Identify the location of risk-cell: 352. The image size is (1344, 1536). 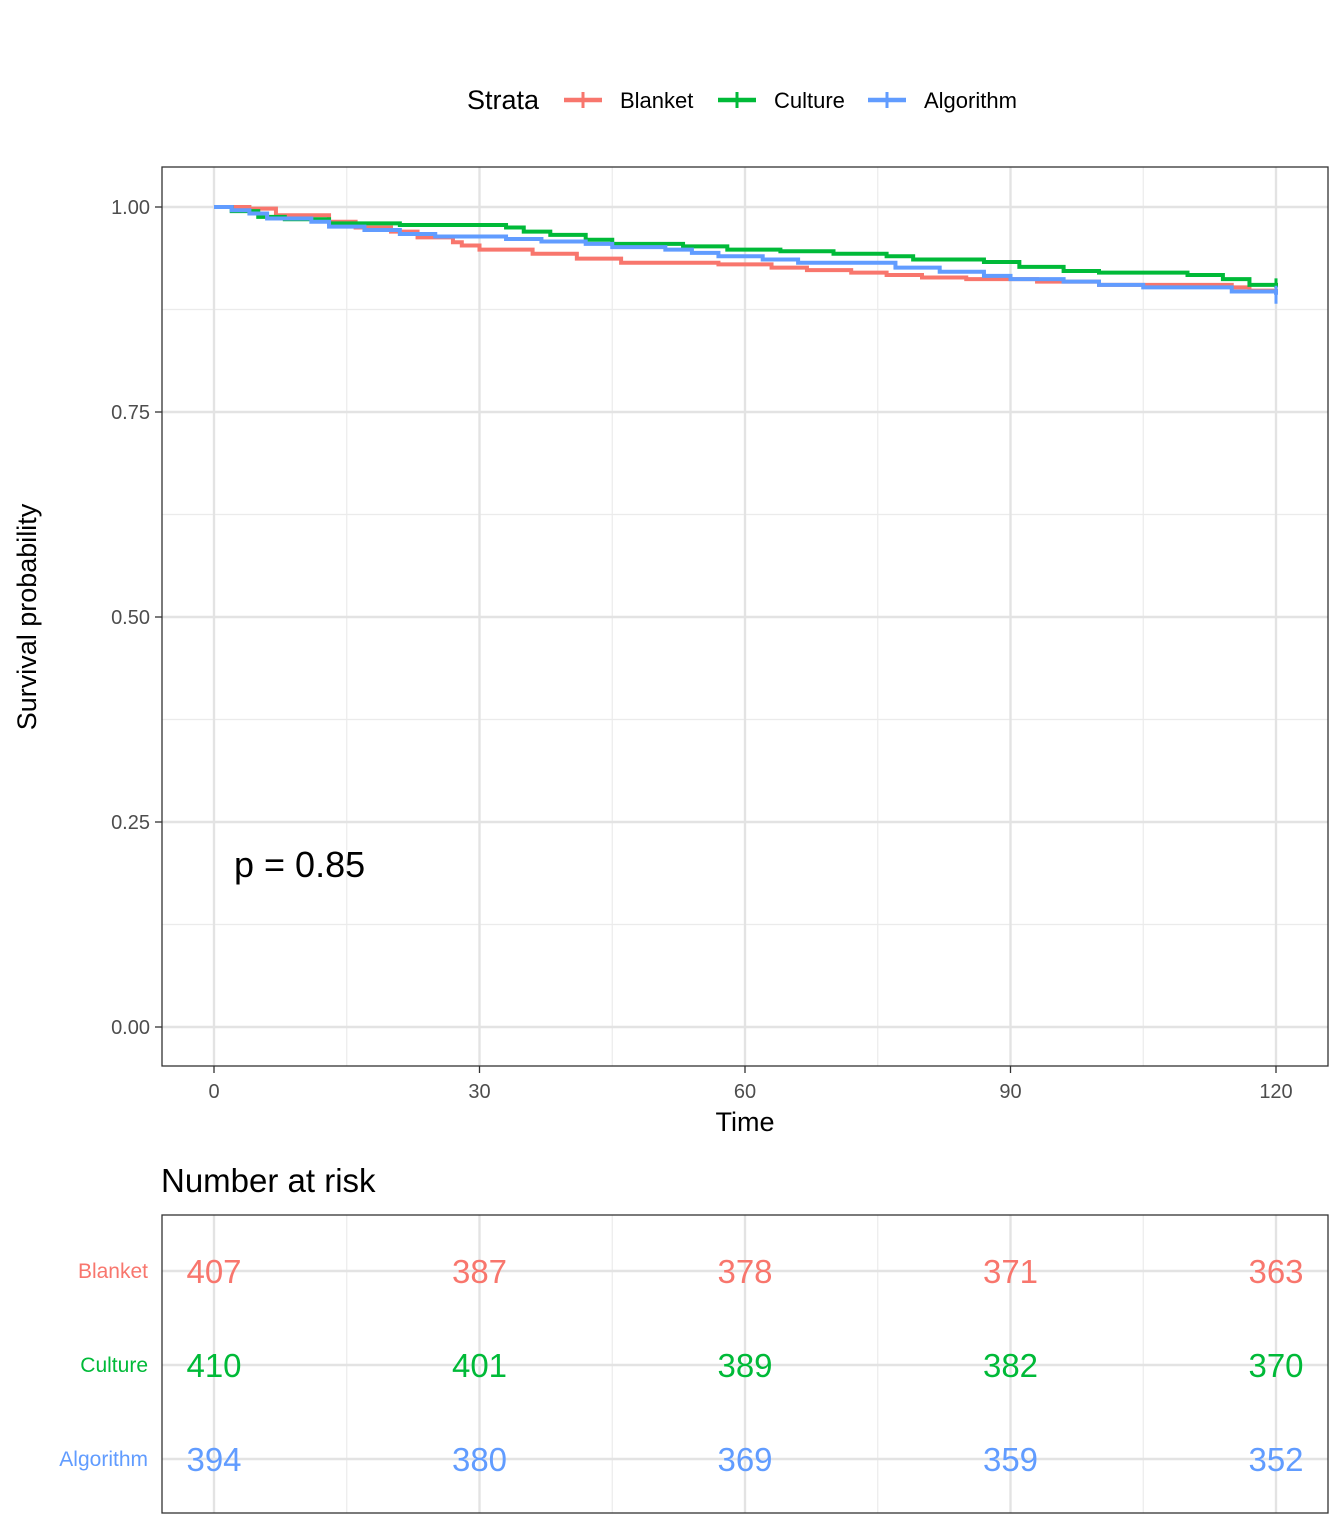
(1275, 1459).